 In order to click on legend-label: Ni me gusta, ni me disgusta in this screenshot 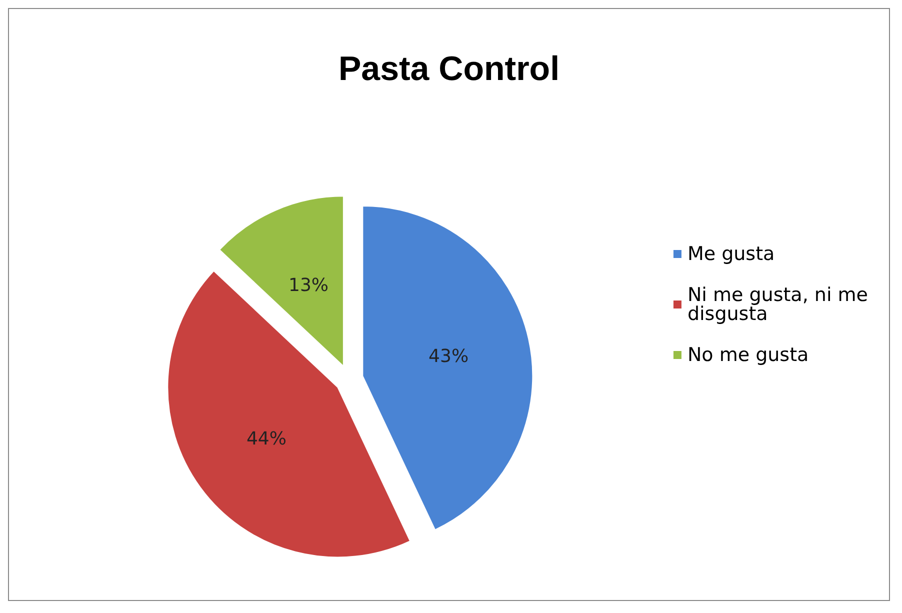, I will do `click(780, 304)`.